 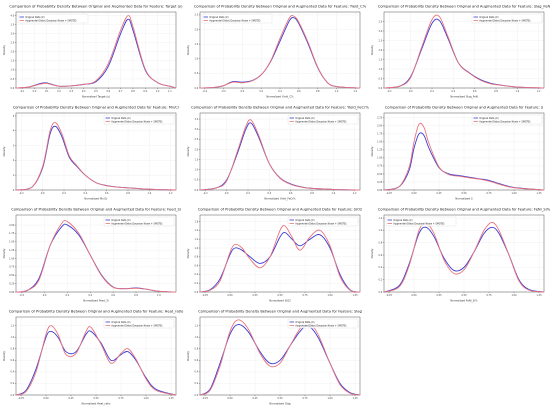 What do you see at coordinates (280, 97) in the screenshot?
I see `x-axis-label: Normalized Yield_C%` at bounding box center [280, 97].